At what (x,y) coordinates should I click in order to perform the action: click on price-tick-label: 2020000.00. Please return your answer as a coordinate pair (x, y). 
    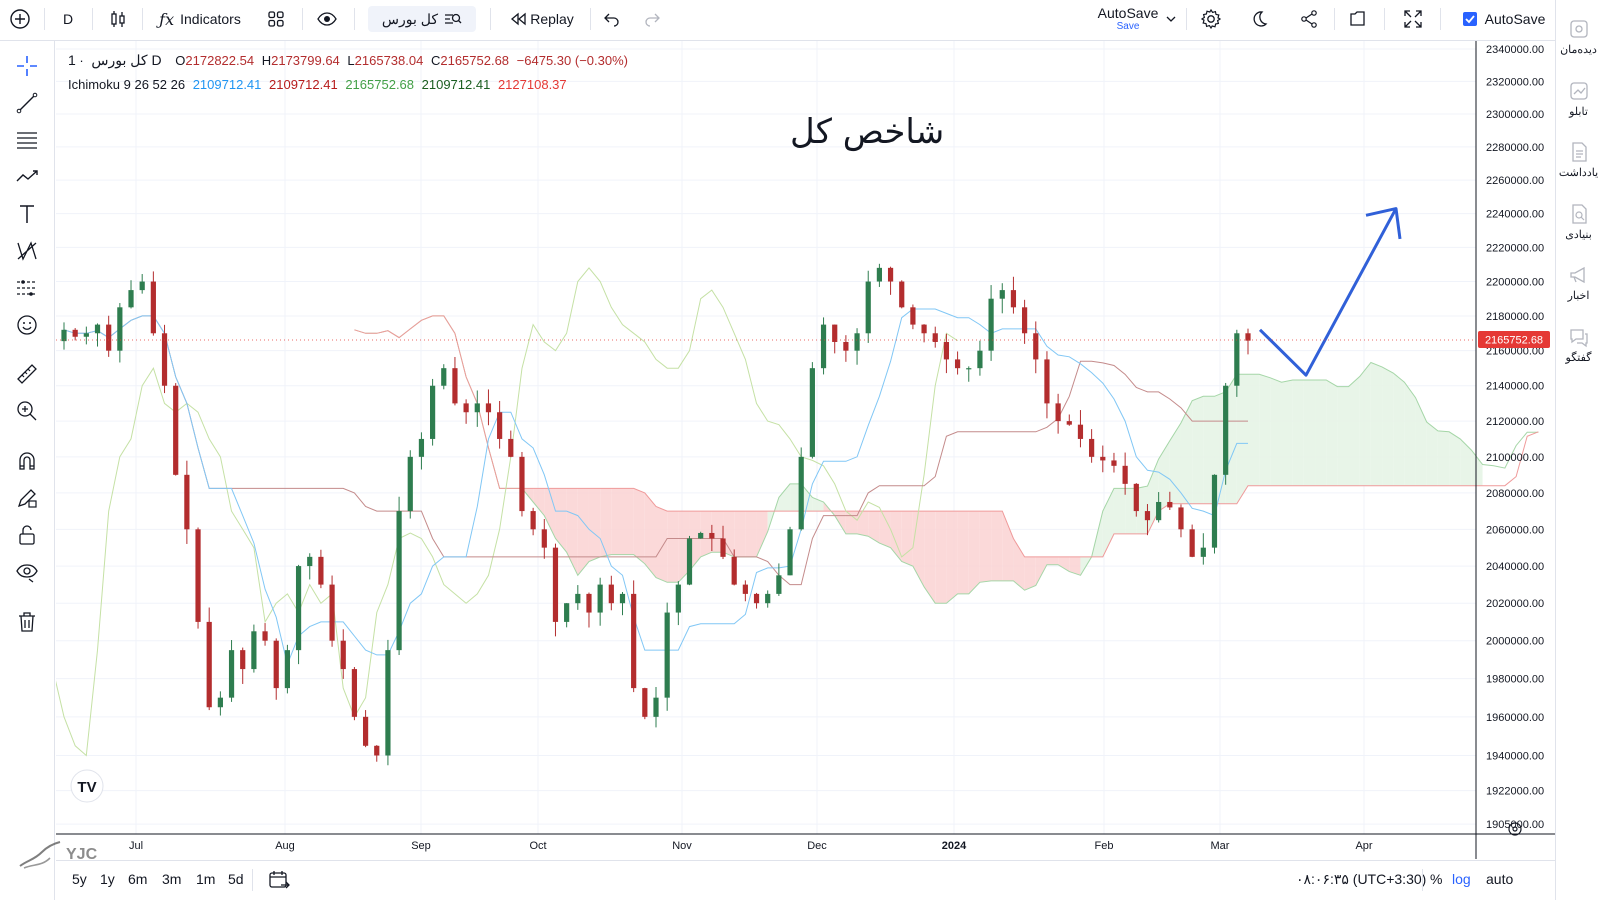
    Looking at the image, I should click on (1515, 604).